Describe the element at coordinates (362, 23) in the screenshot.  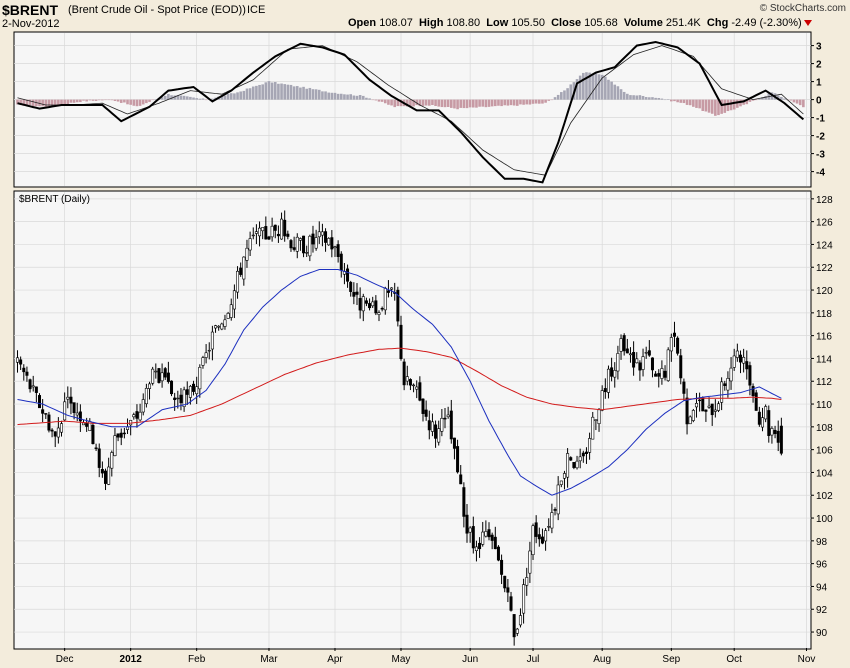
I see `open-label: Open` at that location.